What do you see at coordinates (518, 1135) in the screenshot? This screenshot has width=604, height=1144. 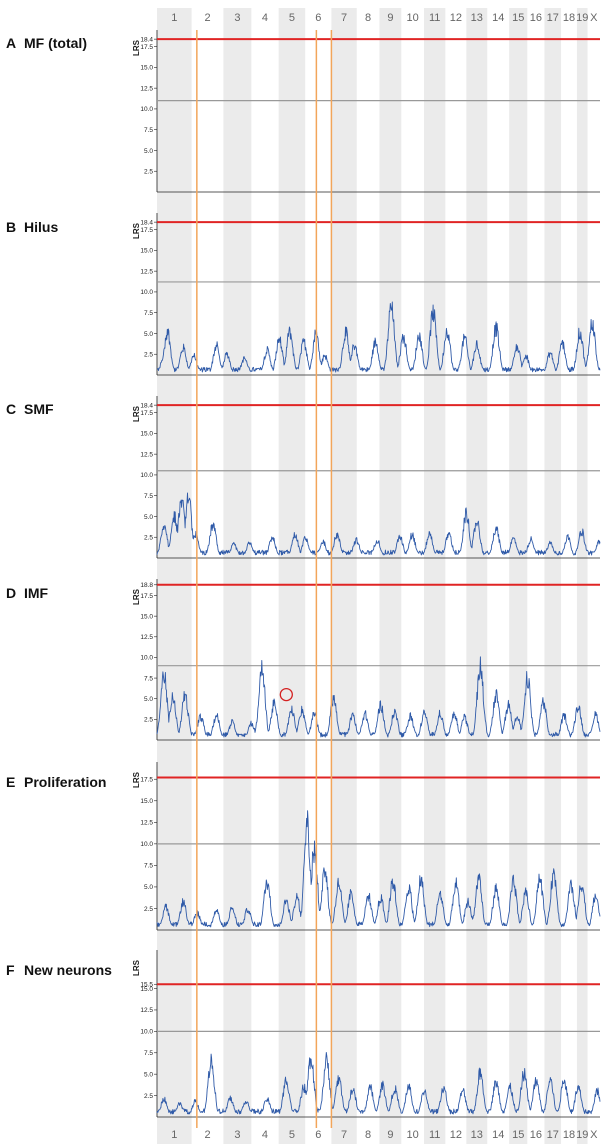 I see `chr-label-bottom-15: 15` at bounding box center [518, 1135].